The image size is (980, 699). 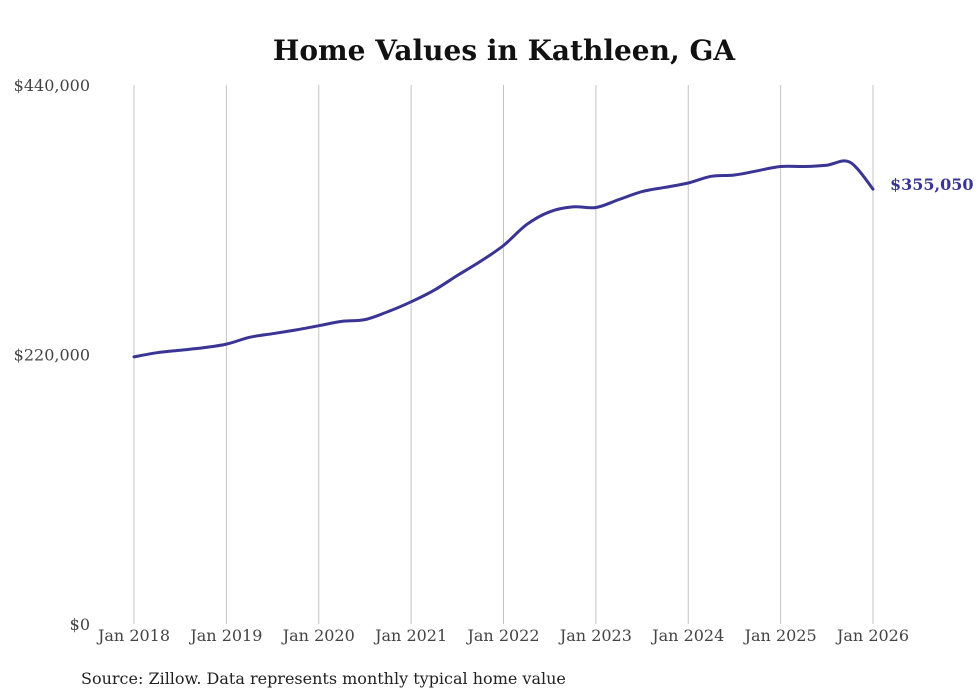 What do you see at coordinates (52, 85) in the screenshot?
I see `y-tick-label: $440,000` at bounding box center [52, 85].